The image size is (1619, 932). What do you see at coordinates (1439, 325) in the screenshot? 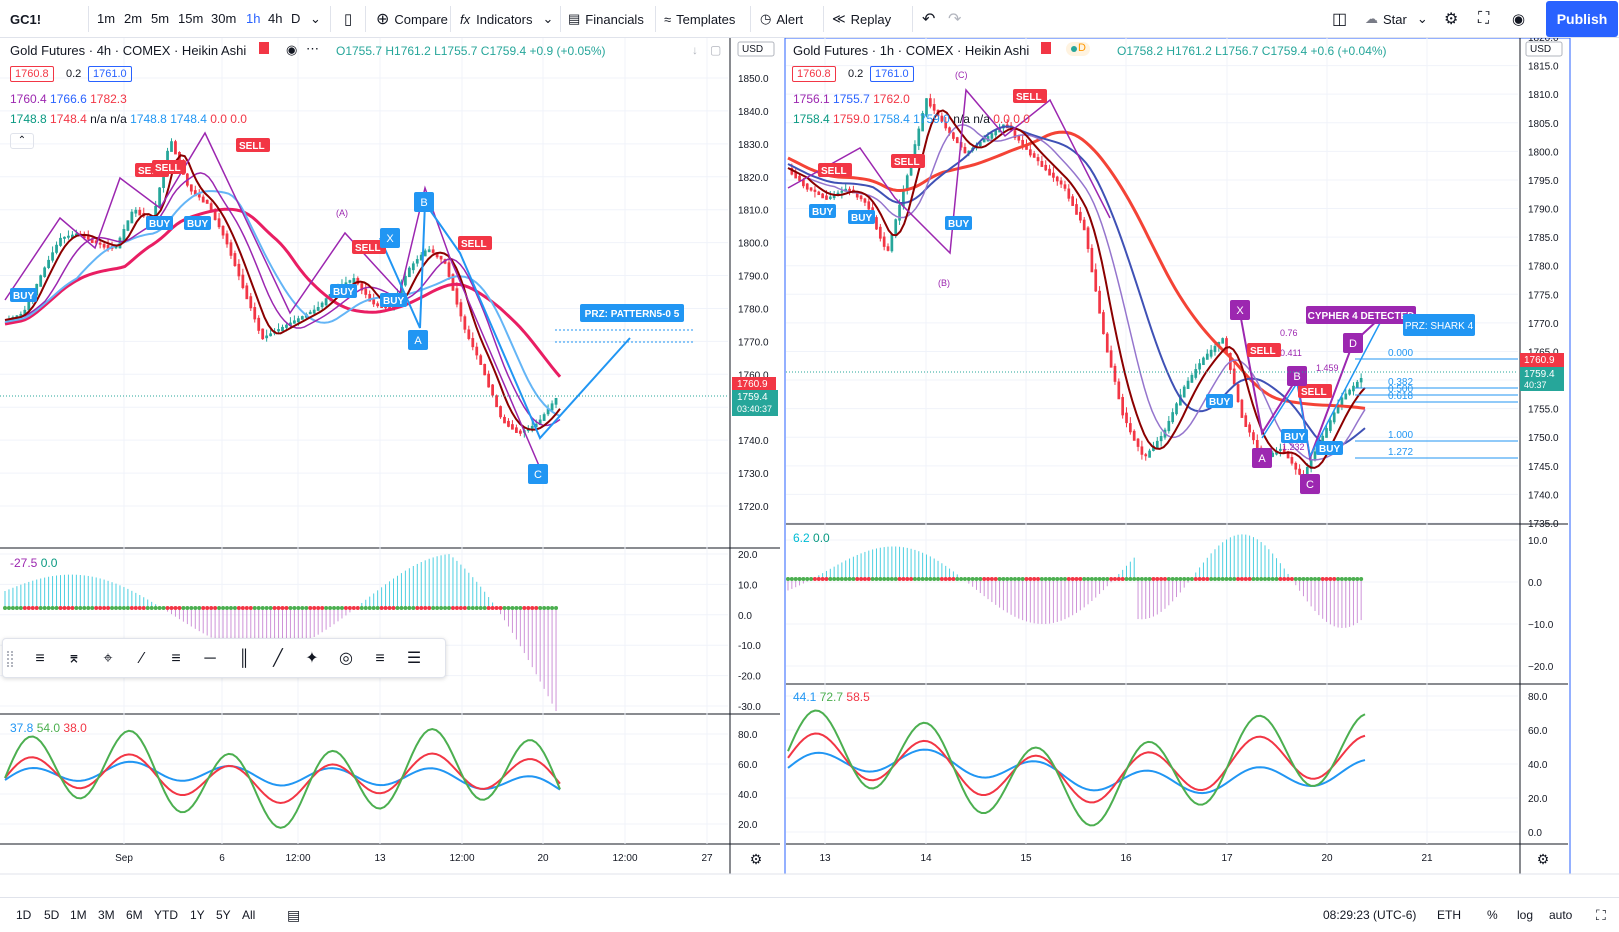
I see `right-prz-label-bg` at bounding box center [1439, 325].